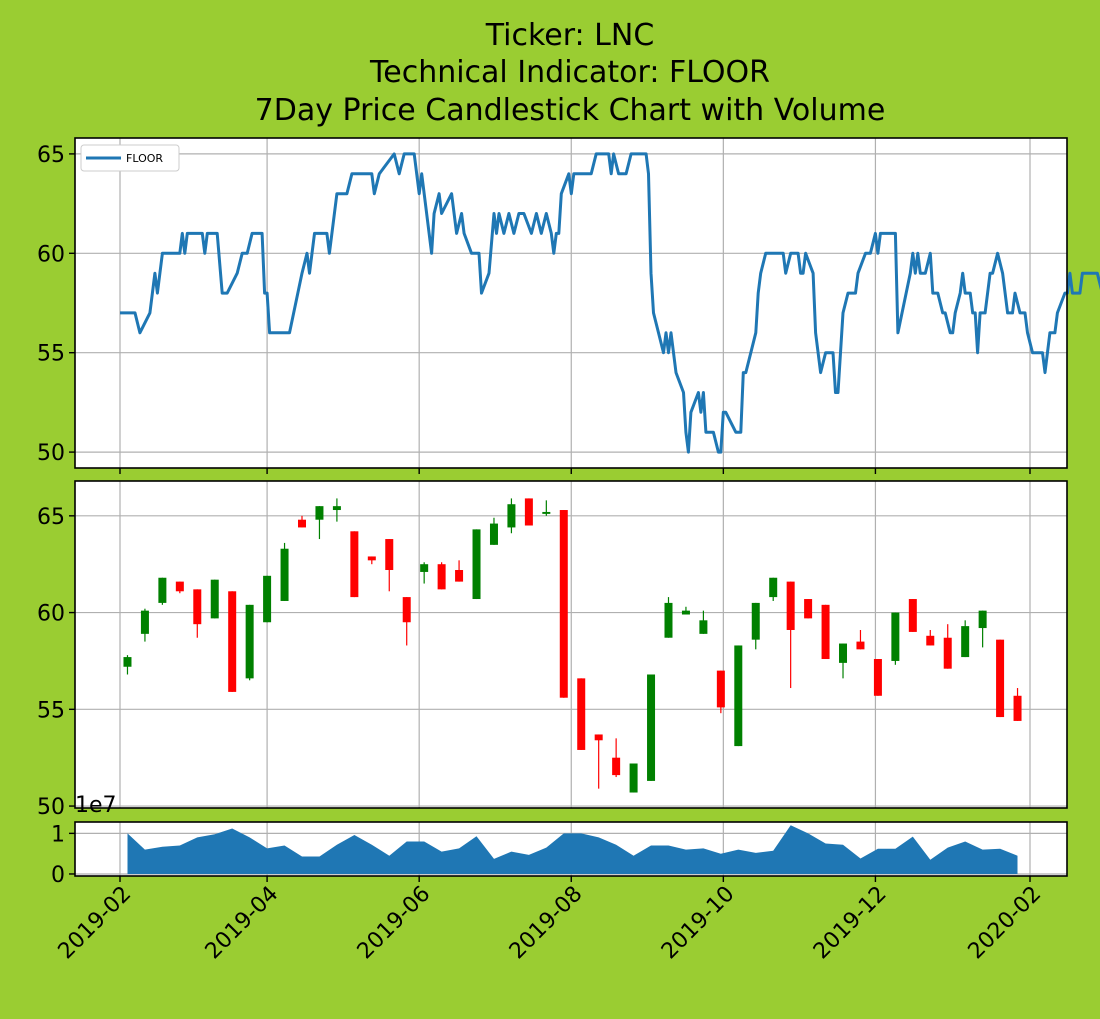 The width and height of the screenshot is (1100, 1019). Describe the element at coordinates (570, 110) in the screenshot. I see `chart-title-line3: 7Day Price Candlestick Chart with Volume` at that location.